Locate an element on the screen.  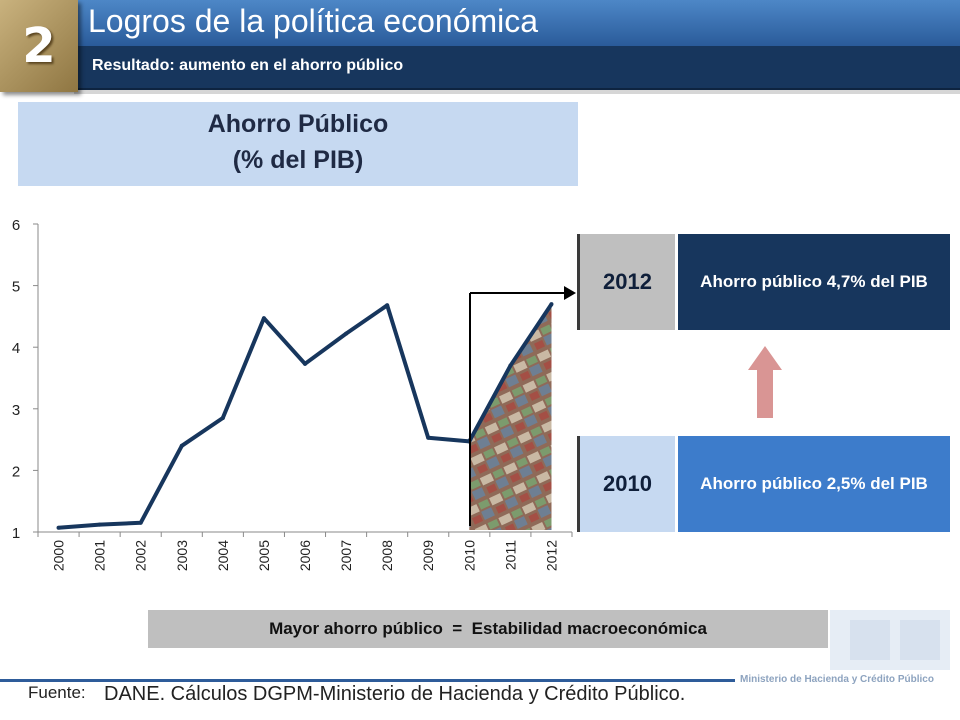
data-point-2006 is located at coordinates (305, 363).